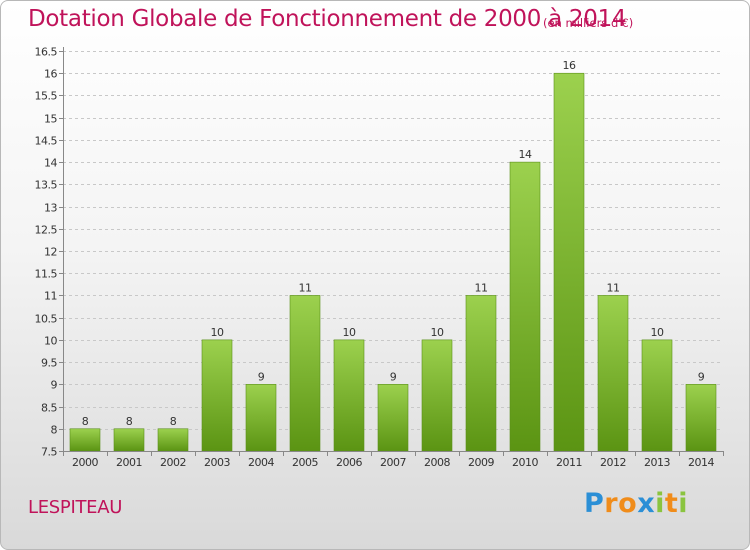 The width and height of the screenshot is (750, 550). Describe the element at coordinates (569, 262) in the screenshot. I see `bar-2011` at that location.